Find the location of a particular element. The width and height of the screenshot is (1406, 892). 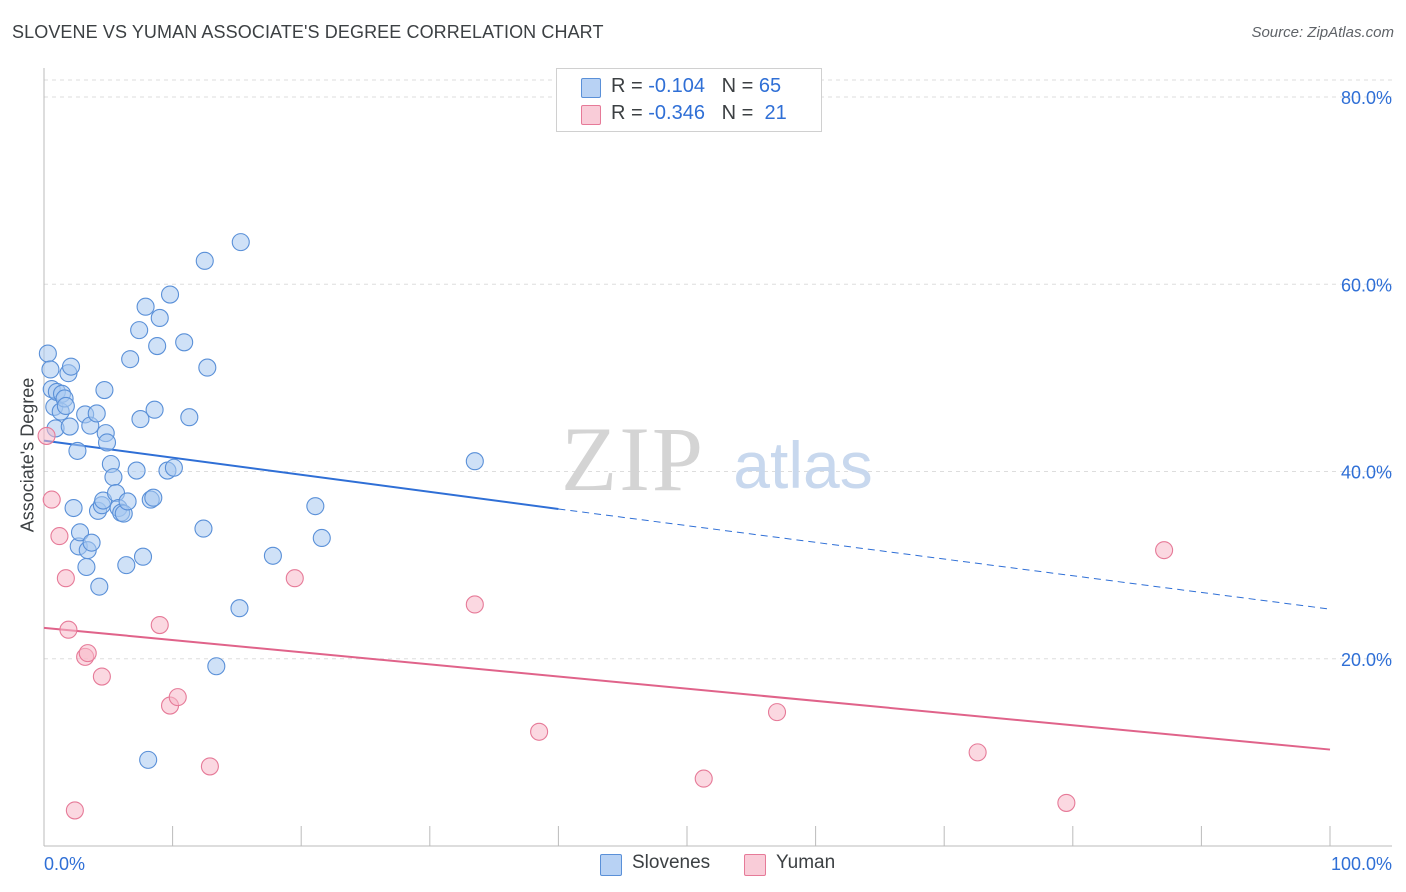

series-legend: Slovenes Yuman is located at coordinates (703, 865).